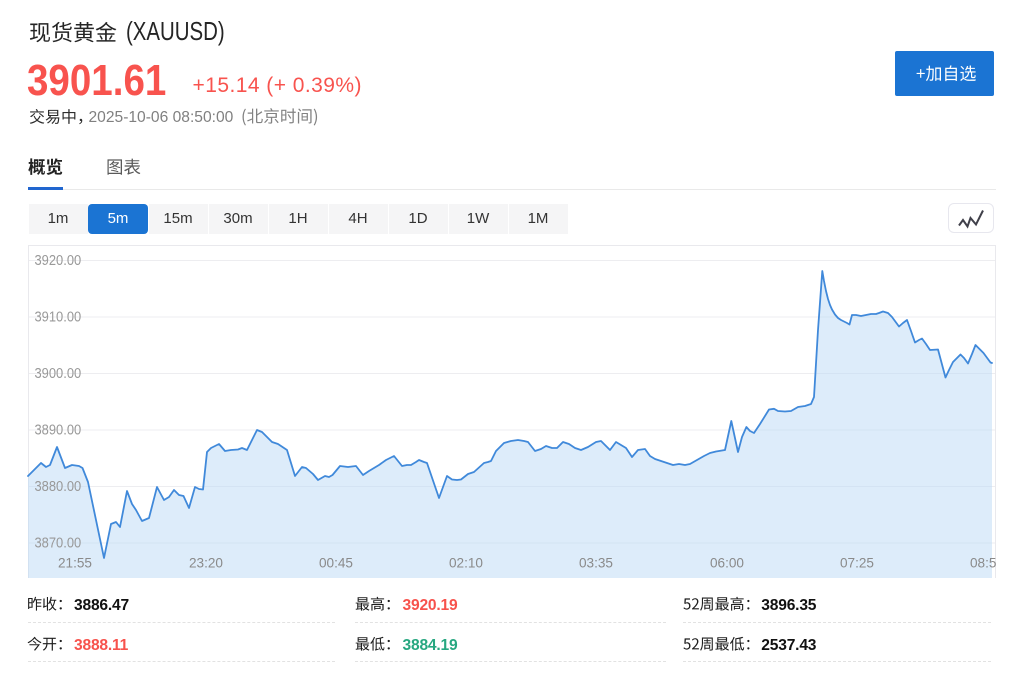  What do you see at coordinates (75, 562) in the screenshot?
I see `svg-text: 21:55` at bounding box center [75, 562].